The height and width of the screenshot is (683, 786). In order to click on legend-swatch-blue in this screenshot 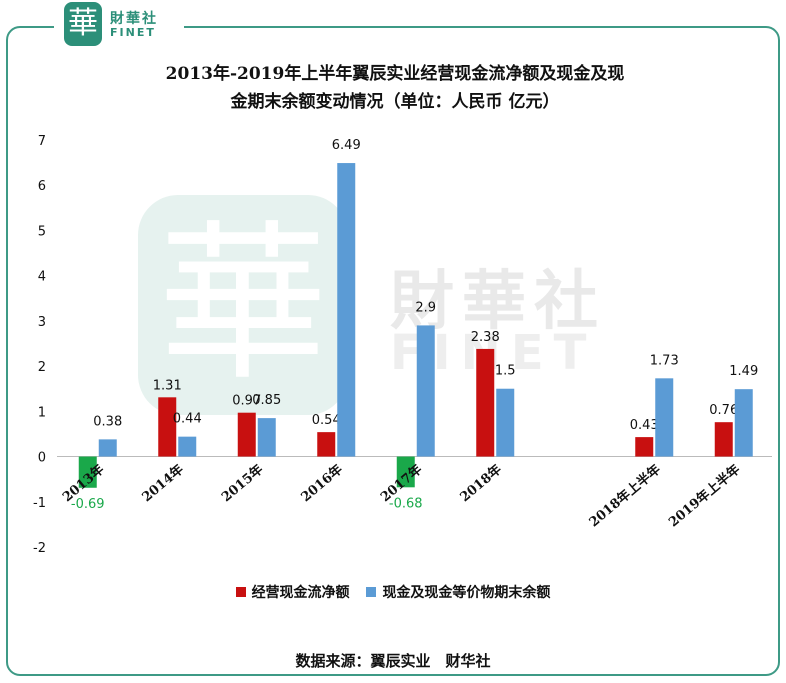, I will do `click(371, 592)`.